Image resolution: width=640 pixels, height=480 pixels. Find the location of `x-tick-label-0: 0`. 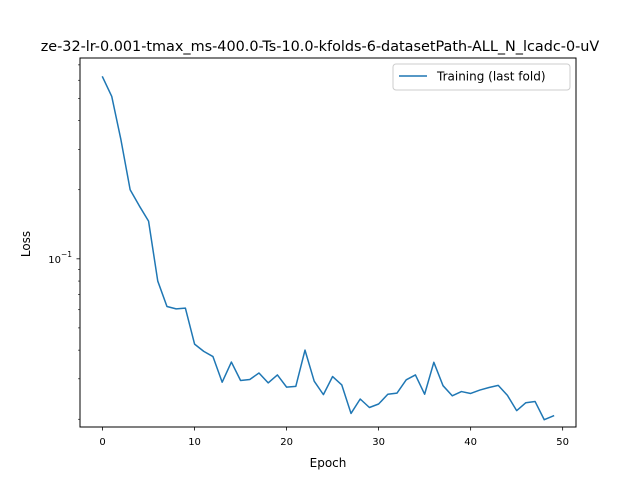

x-tick-label-0: 0 is located at coordinates (102, 442).